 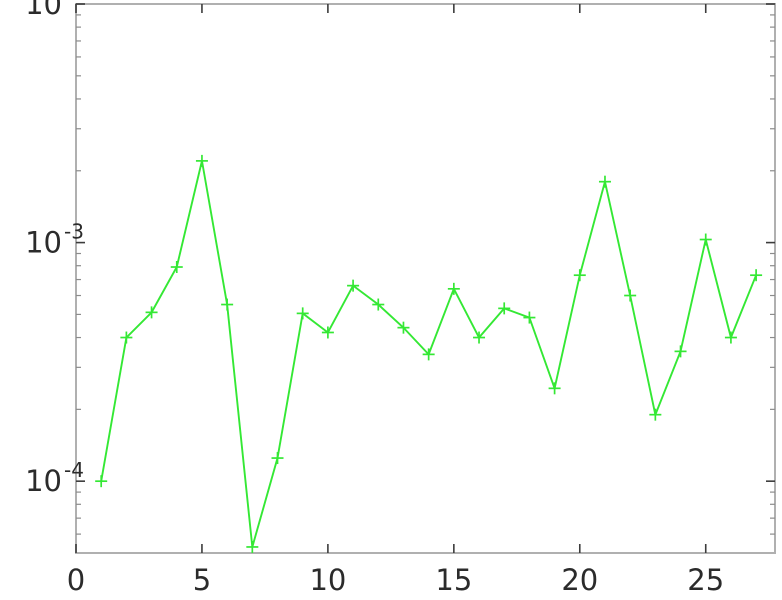 I want to click on x-tick-label: 5, so click(x=202, y=580).